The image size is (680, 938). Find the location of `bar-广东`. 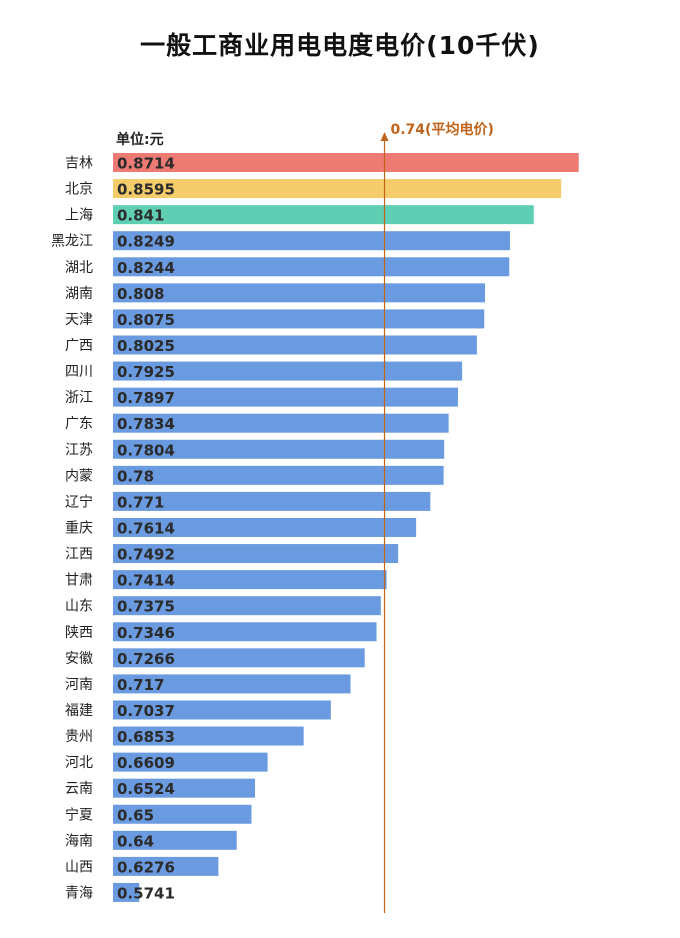

bar-广东 is located at coordinates (281, 423).